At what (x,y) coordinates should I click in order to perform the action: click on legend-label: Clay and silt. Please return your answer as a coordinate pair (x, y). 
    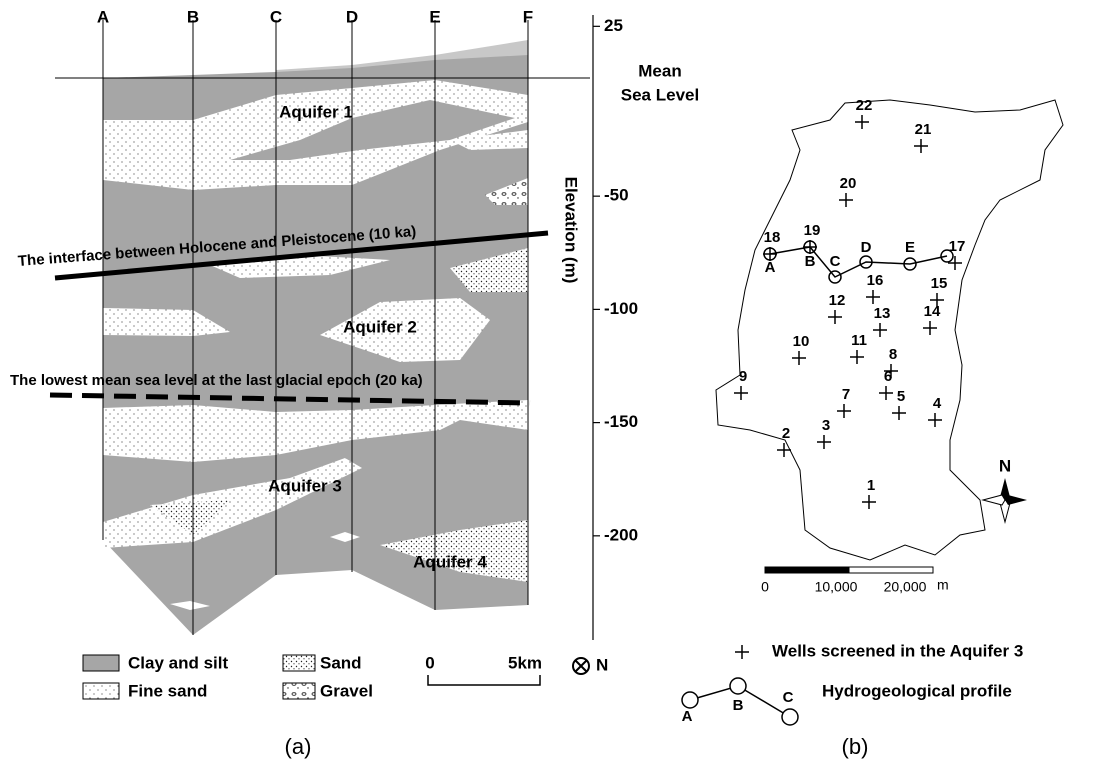
    Looking at the image, I should click on (178, 662).